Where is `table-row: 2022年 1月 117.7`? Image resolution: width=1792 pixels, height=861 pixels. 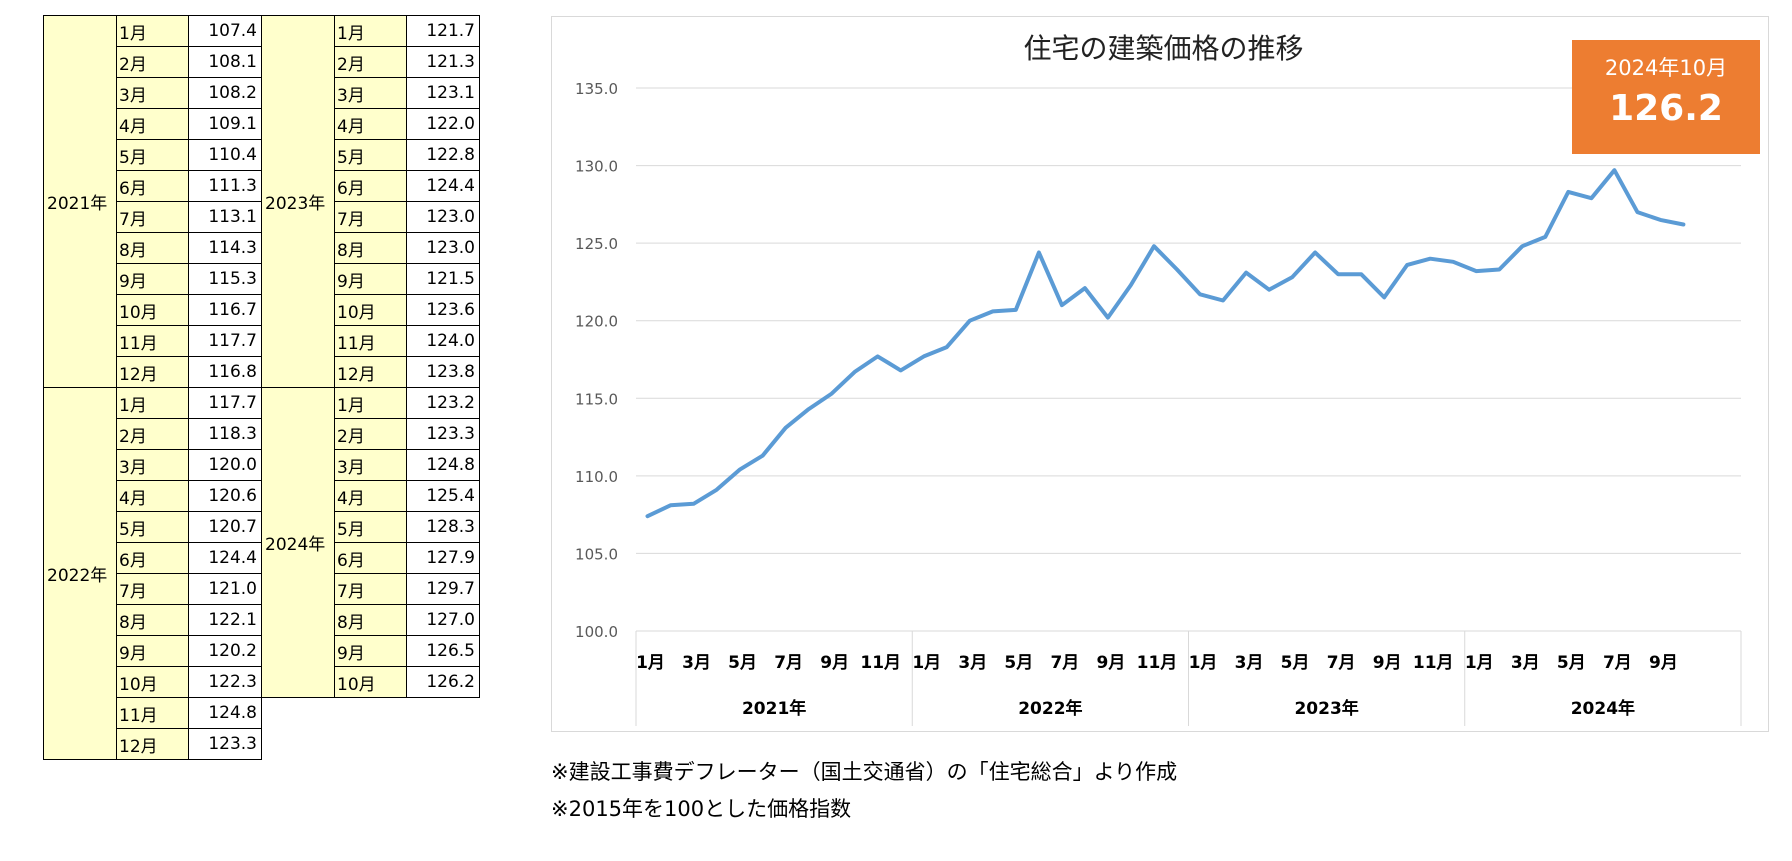 table-row: 2022年 1月 117.7 is located at coordinates (152, 573).